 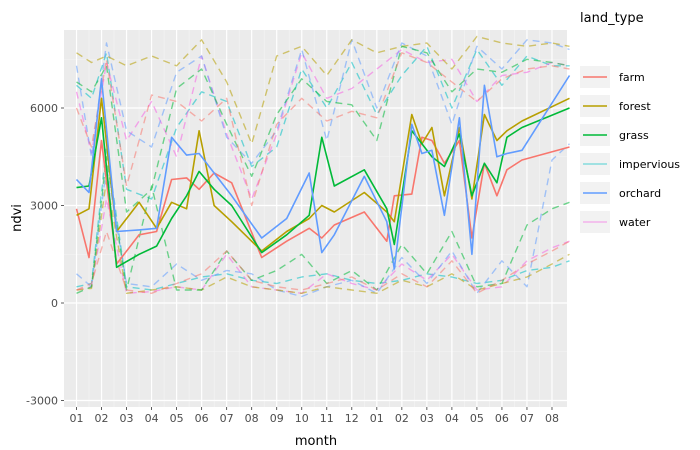 I want to click on legend-label-orchard: orchard, so click(x=640, y=193).